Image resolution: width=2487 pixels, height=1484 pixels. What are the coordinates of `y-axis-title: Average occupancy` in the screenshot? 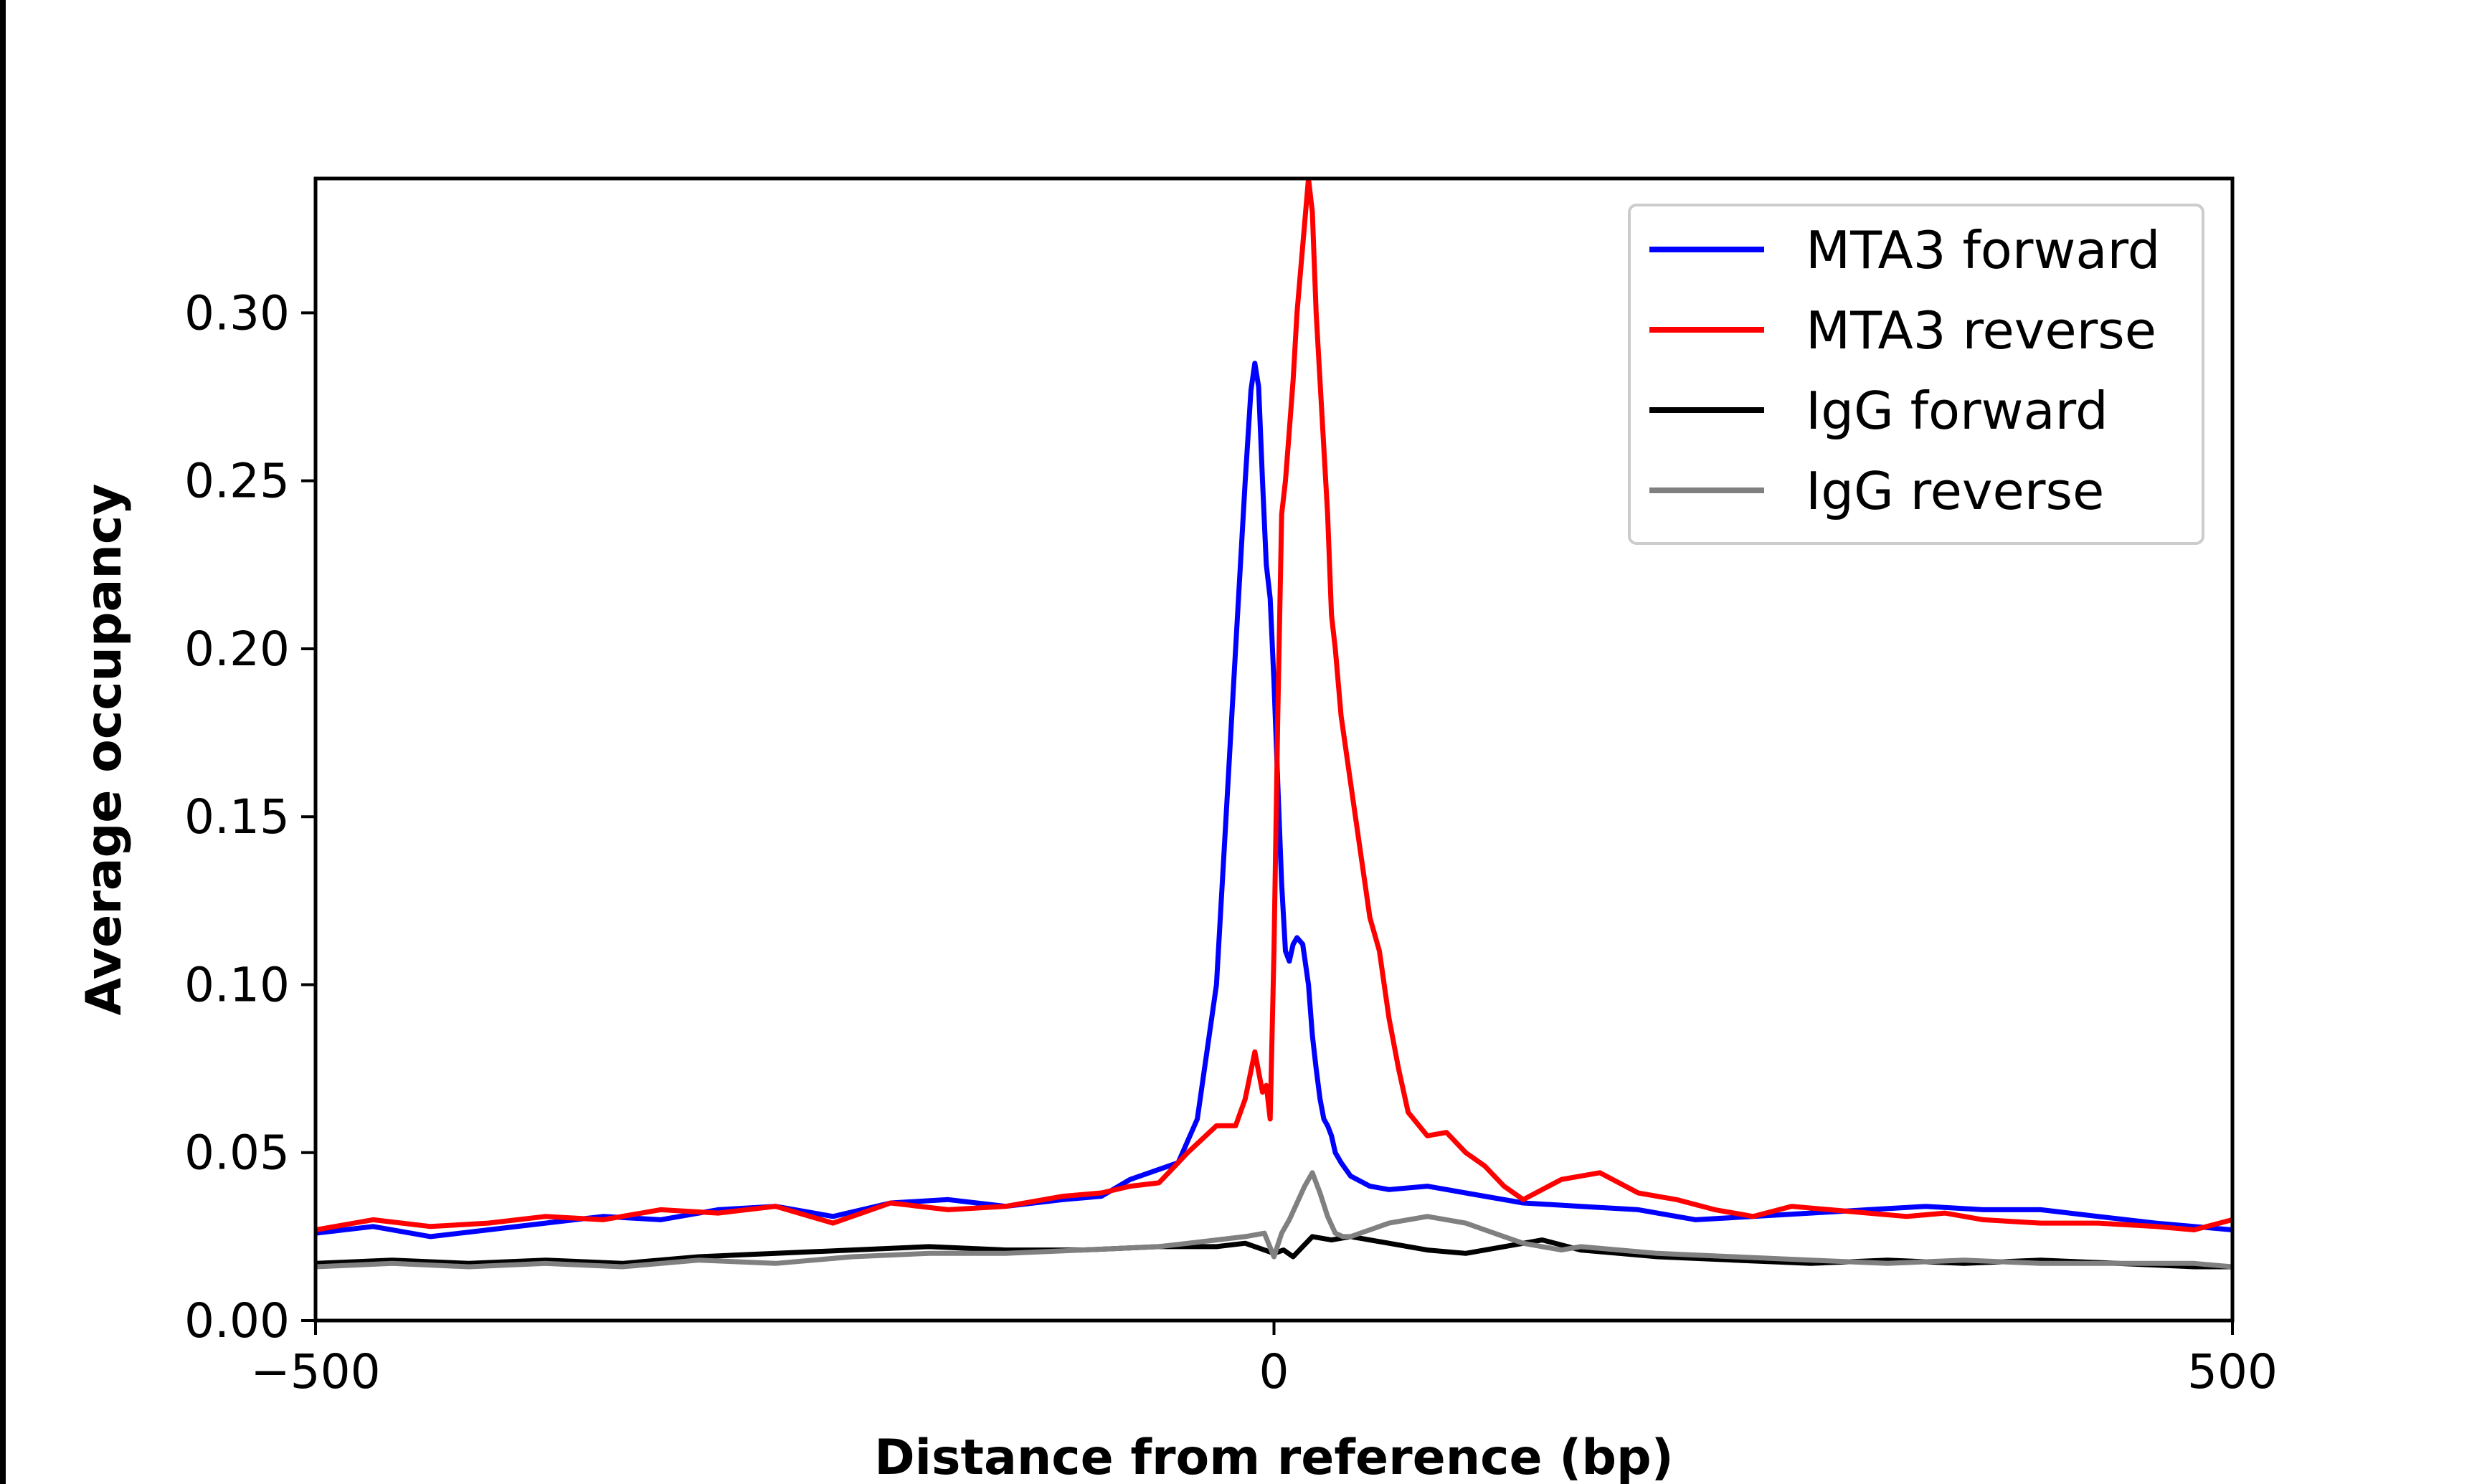 It's located at (104, 750).